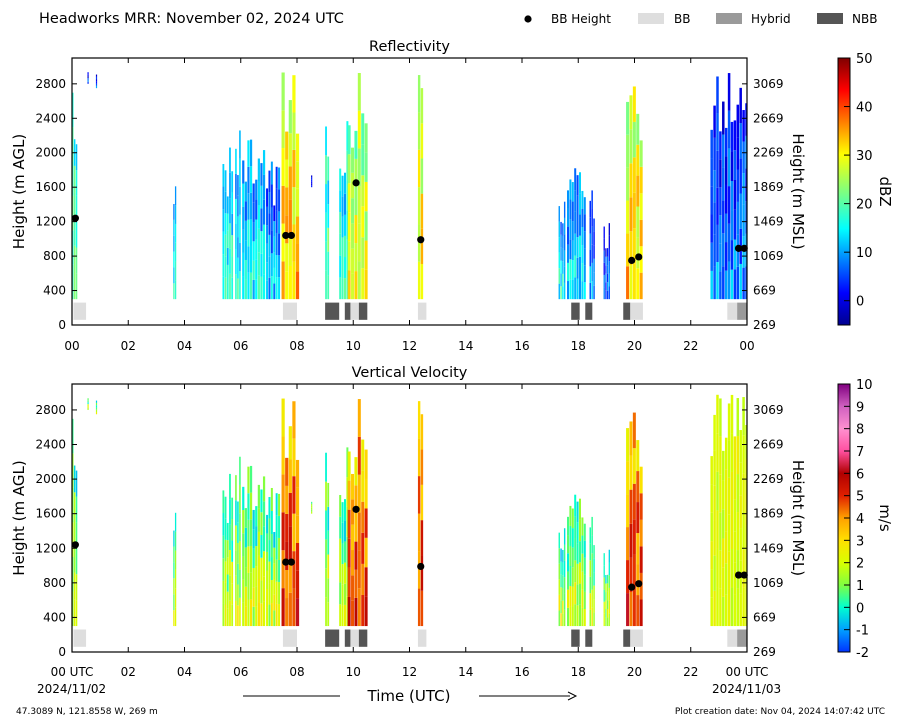 The image size is (900, 725). Describe the element at coordinates (521, 672) in the screenshot. I see `velocity-x-tick-label: 16` at that location.